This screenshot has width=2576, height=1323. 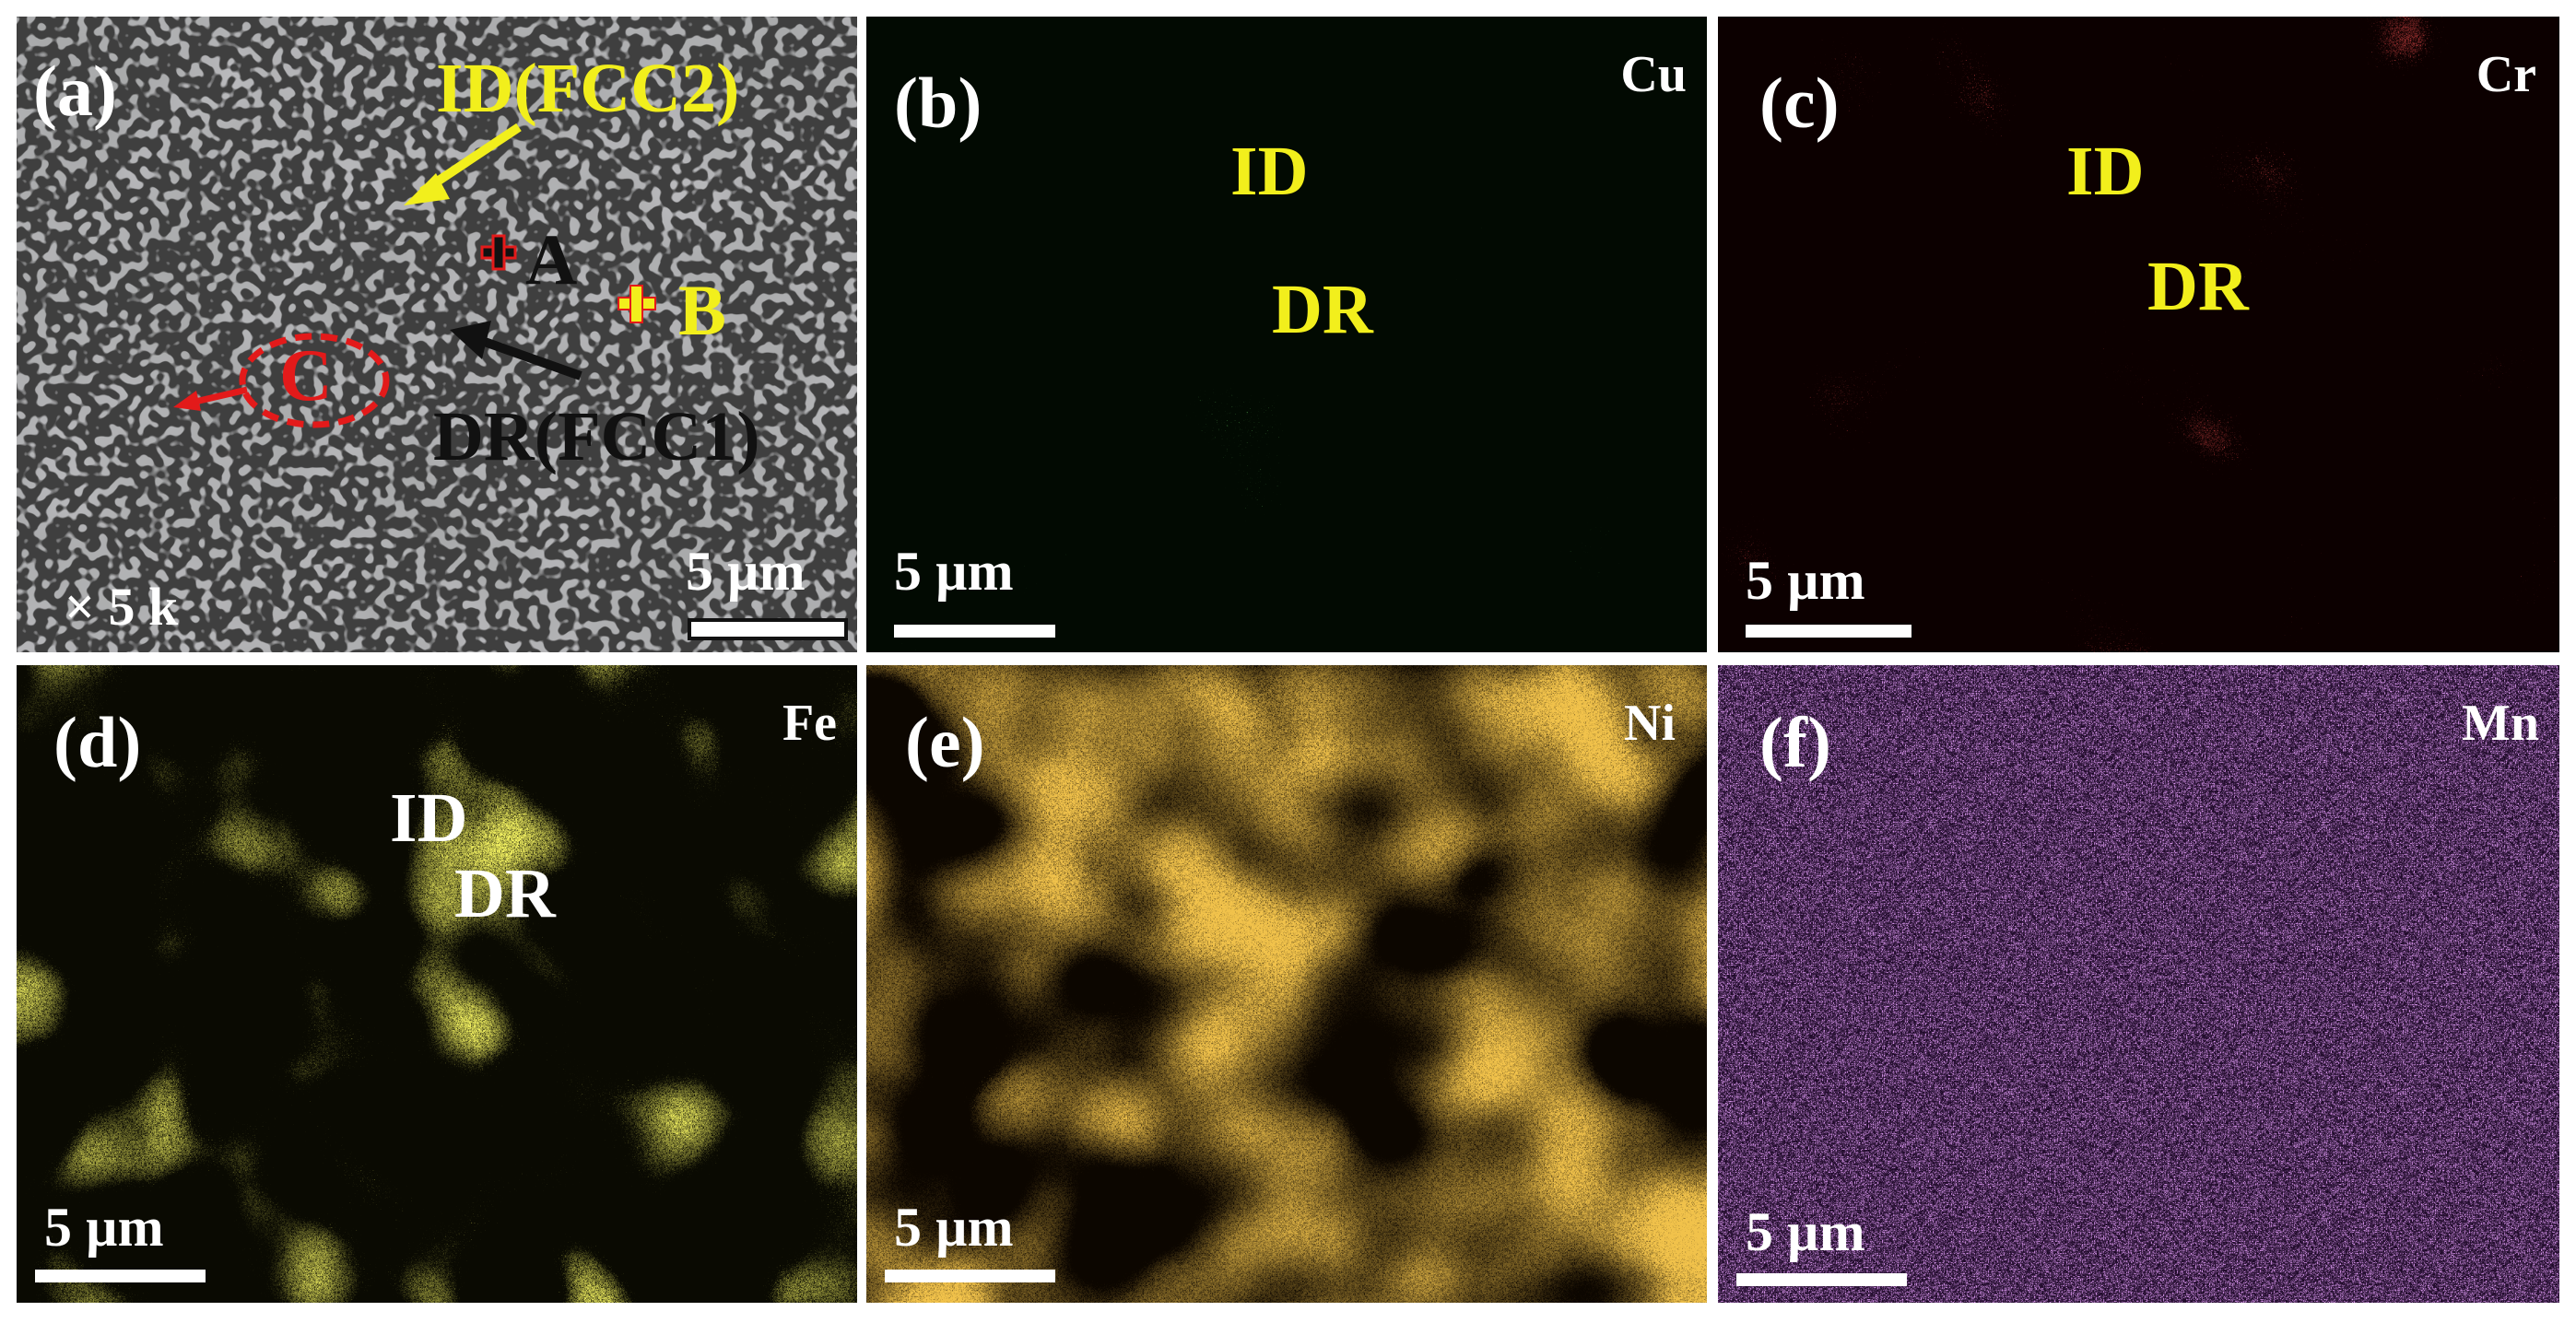 I want to click on element-label: Cr, so click(x=2506, y=74).